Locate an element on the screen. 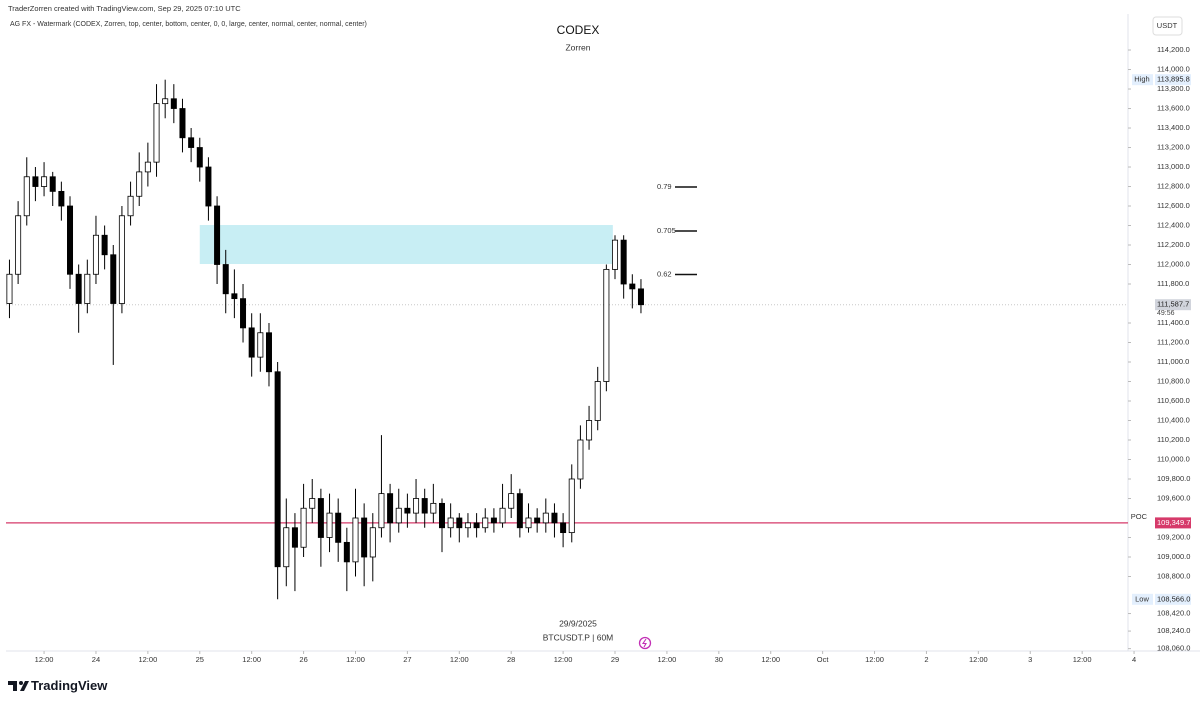  y-tick-label: 110,800.0 is located at coordinates (1173, 380).